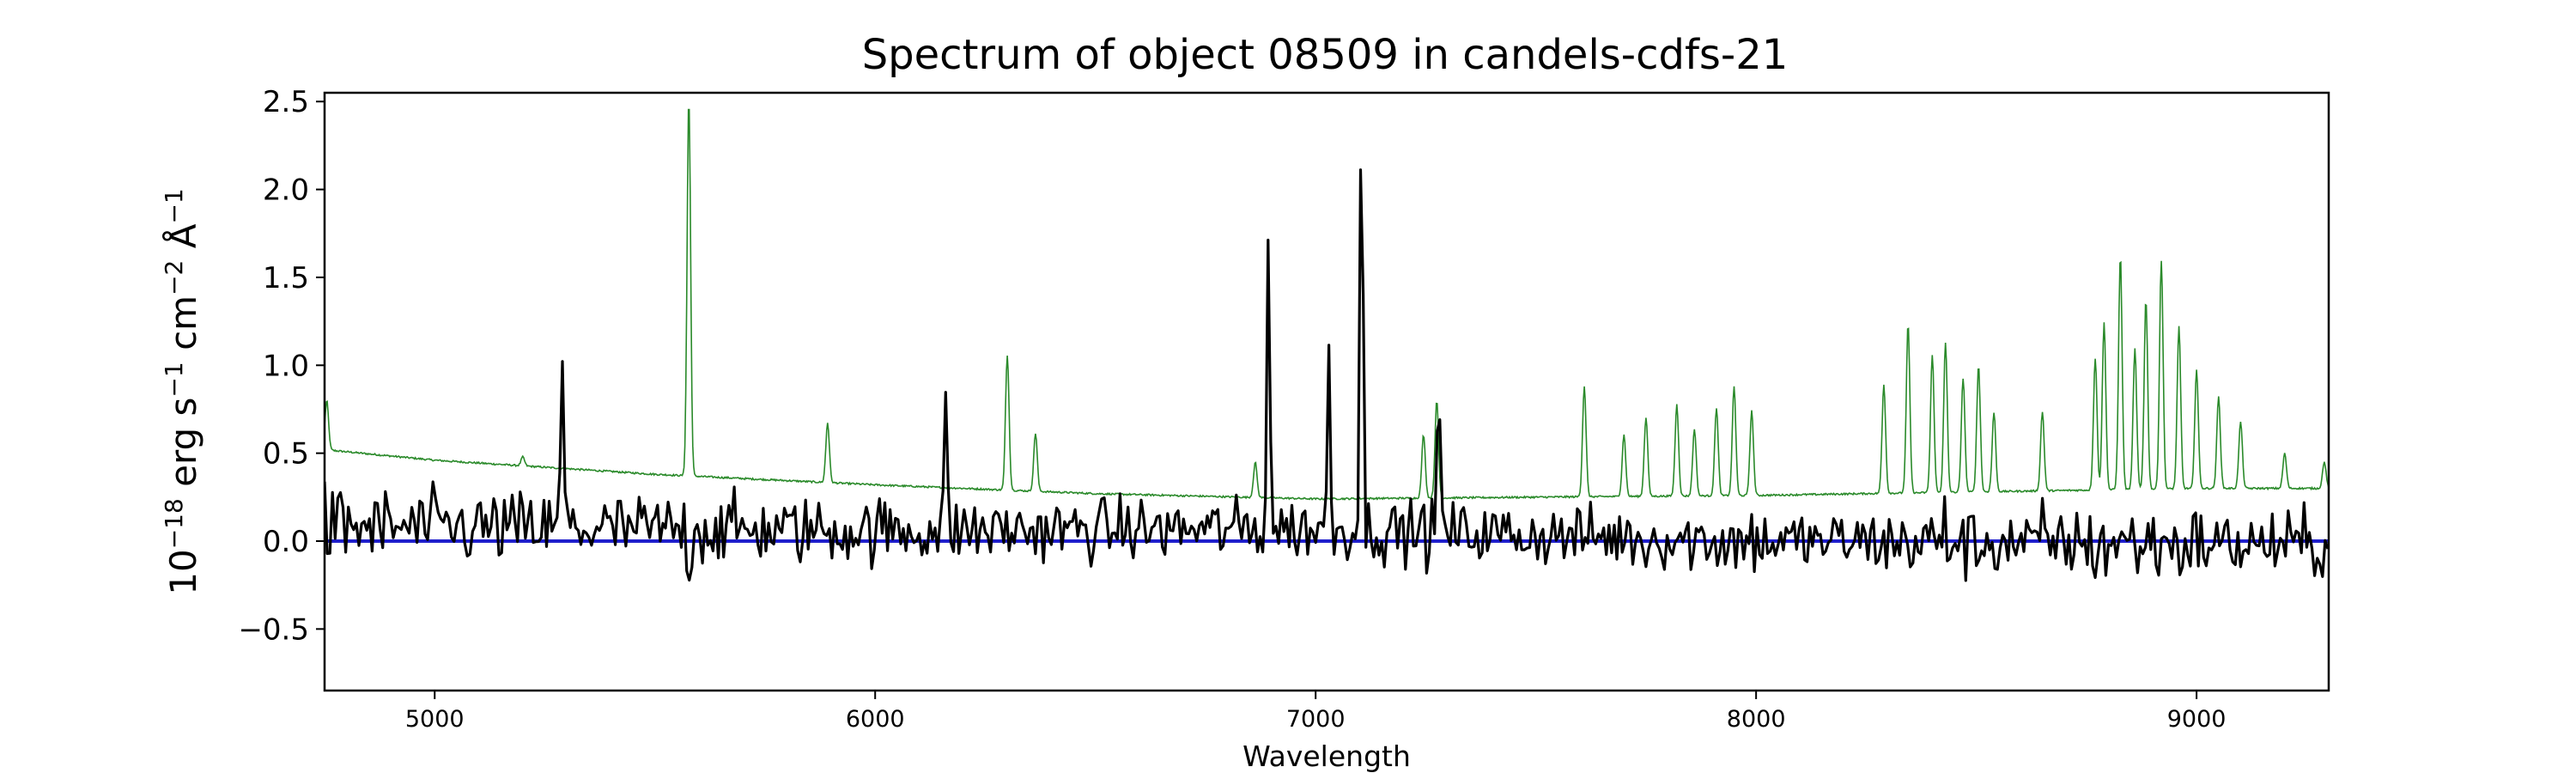 The height and width of the screenshot is (773, 2576). I want to click on x-tick-label: 8000, so click(1756, 719).